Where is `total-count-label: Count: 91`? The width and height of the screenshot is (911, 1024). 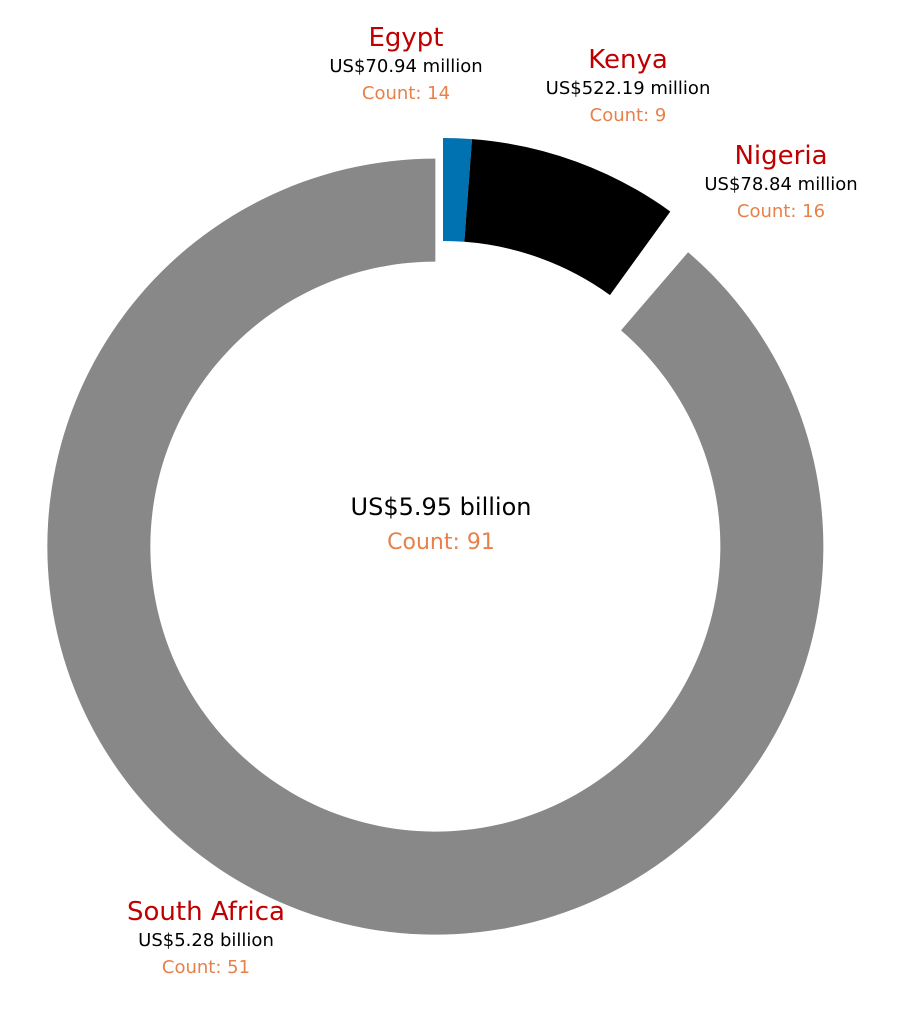 total-count-label: Count: 91 is located at coordinates (441, 542).